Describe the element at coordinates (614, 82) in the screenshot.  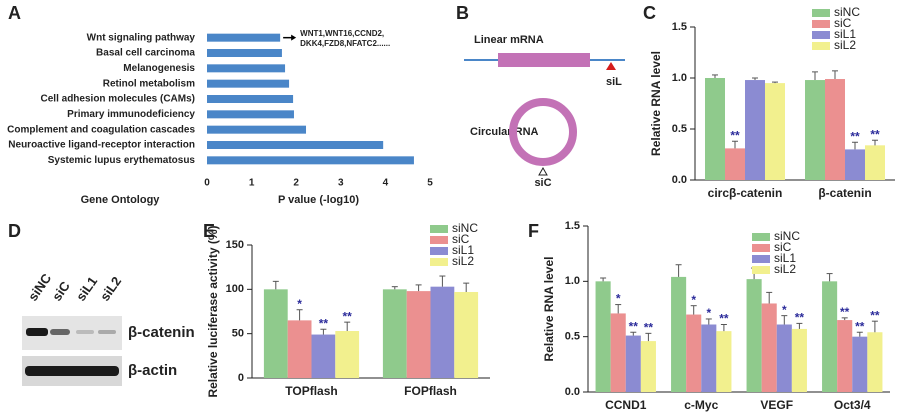
I see `sil-label: siL` at that location.